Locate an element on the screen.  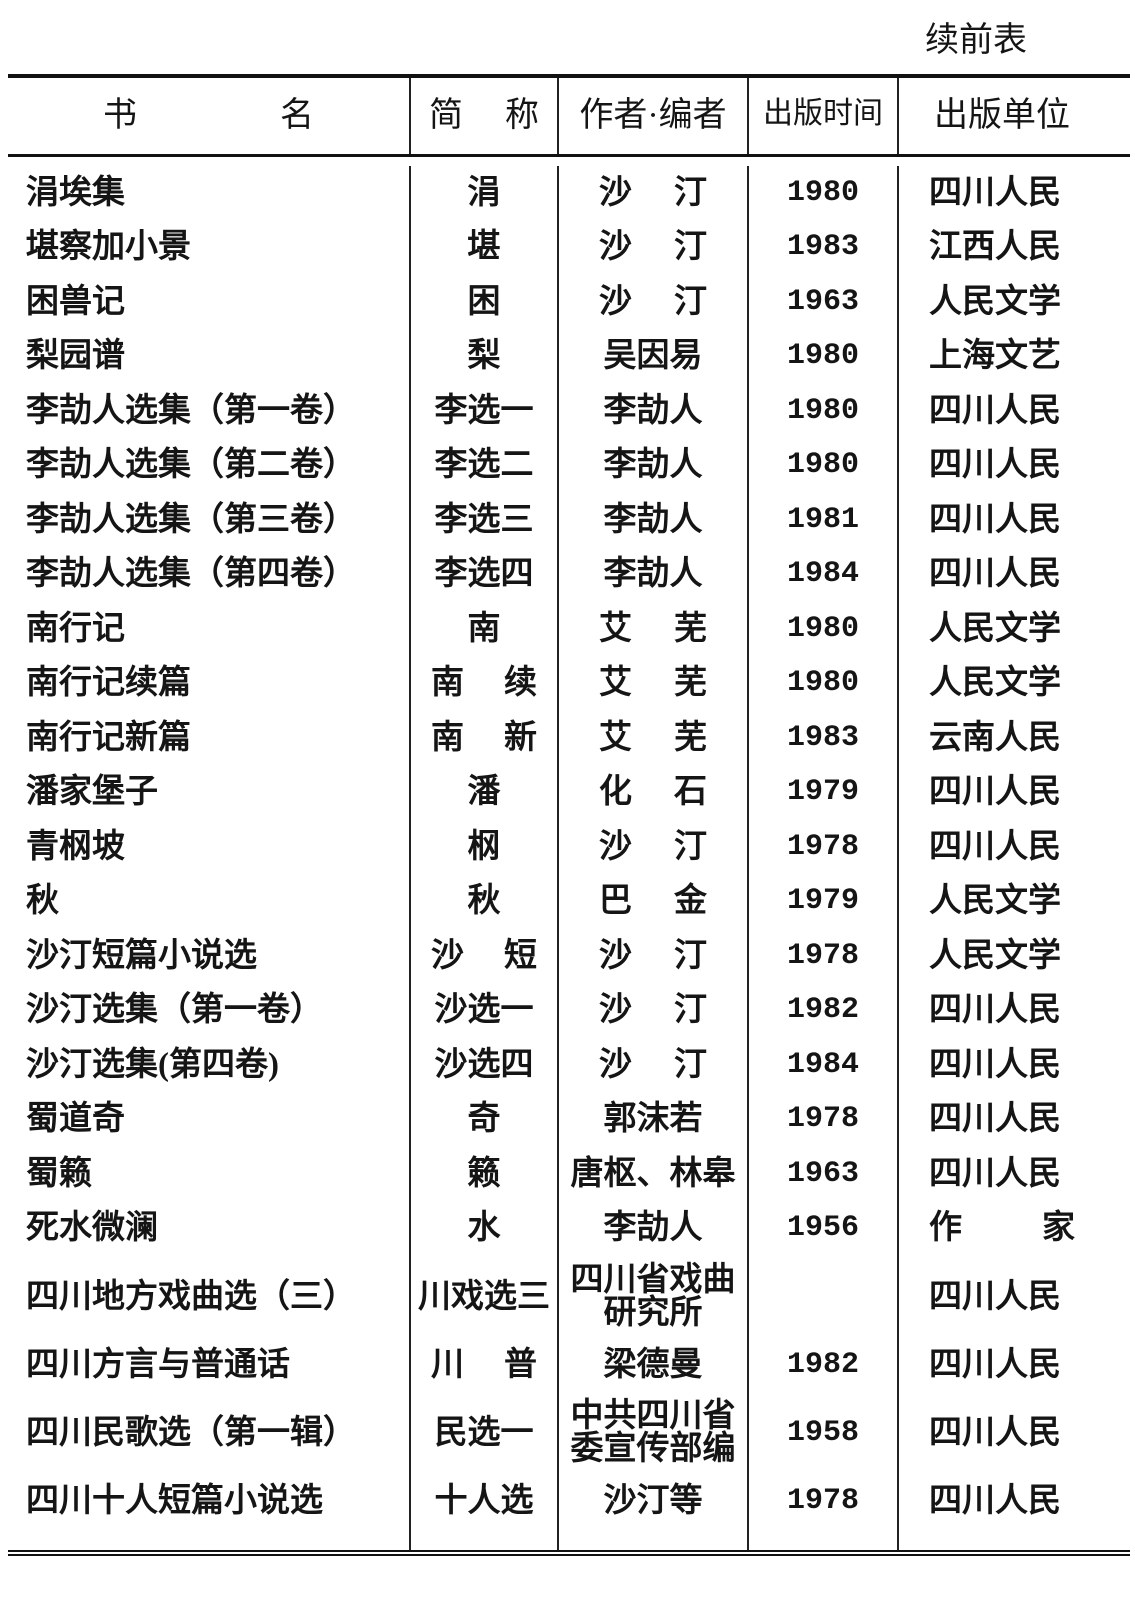
cell: 沙短 is located at coordinates (483, 955).